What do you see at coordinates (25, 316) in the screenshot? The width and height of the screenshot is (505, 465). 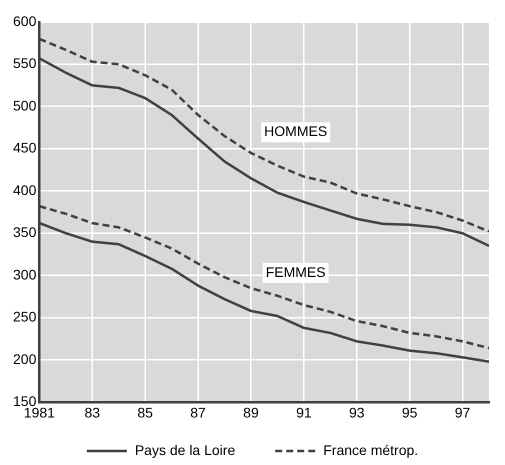 I see `y-tick-label: 250` at bounding box center [25, 316].